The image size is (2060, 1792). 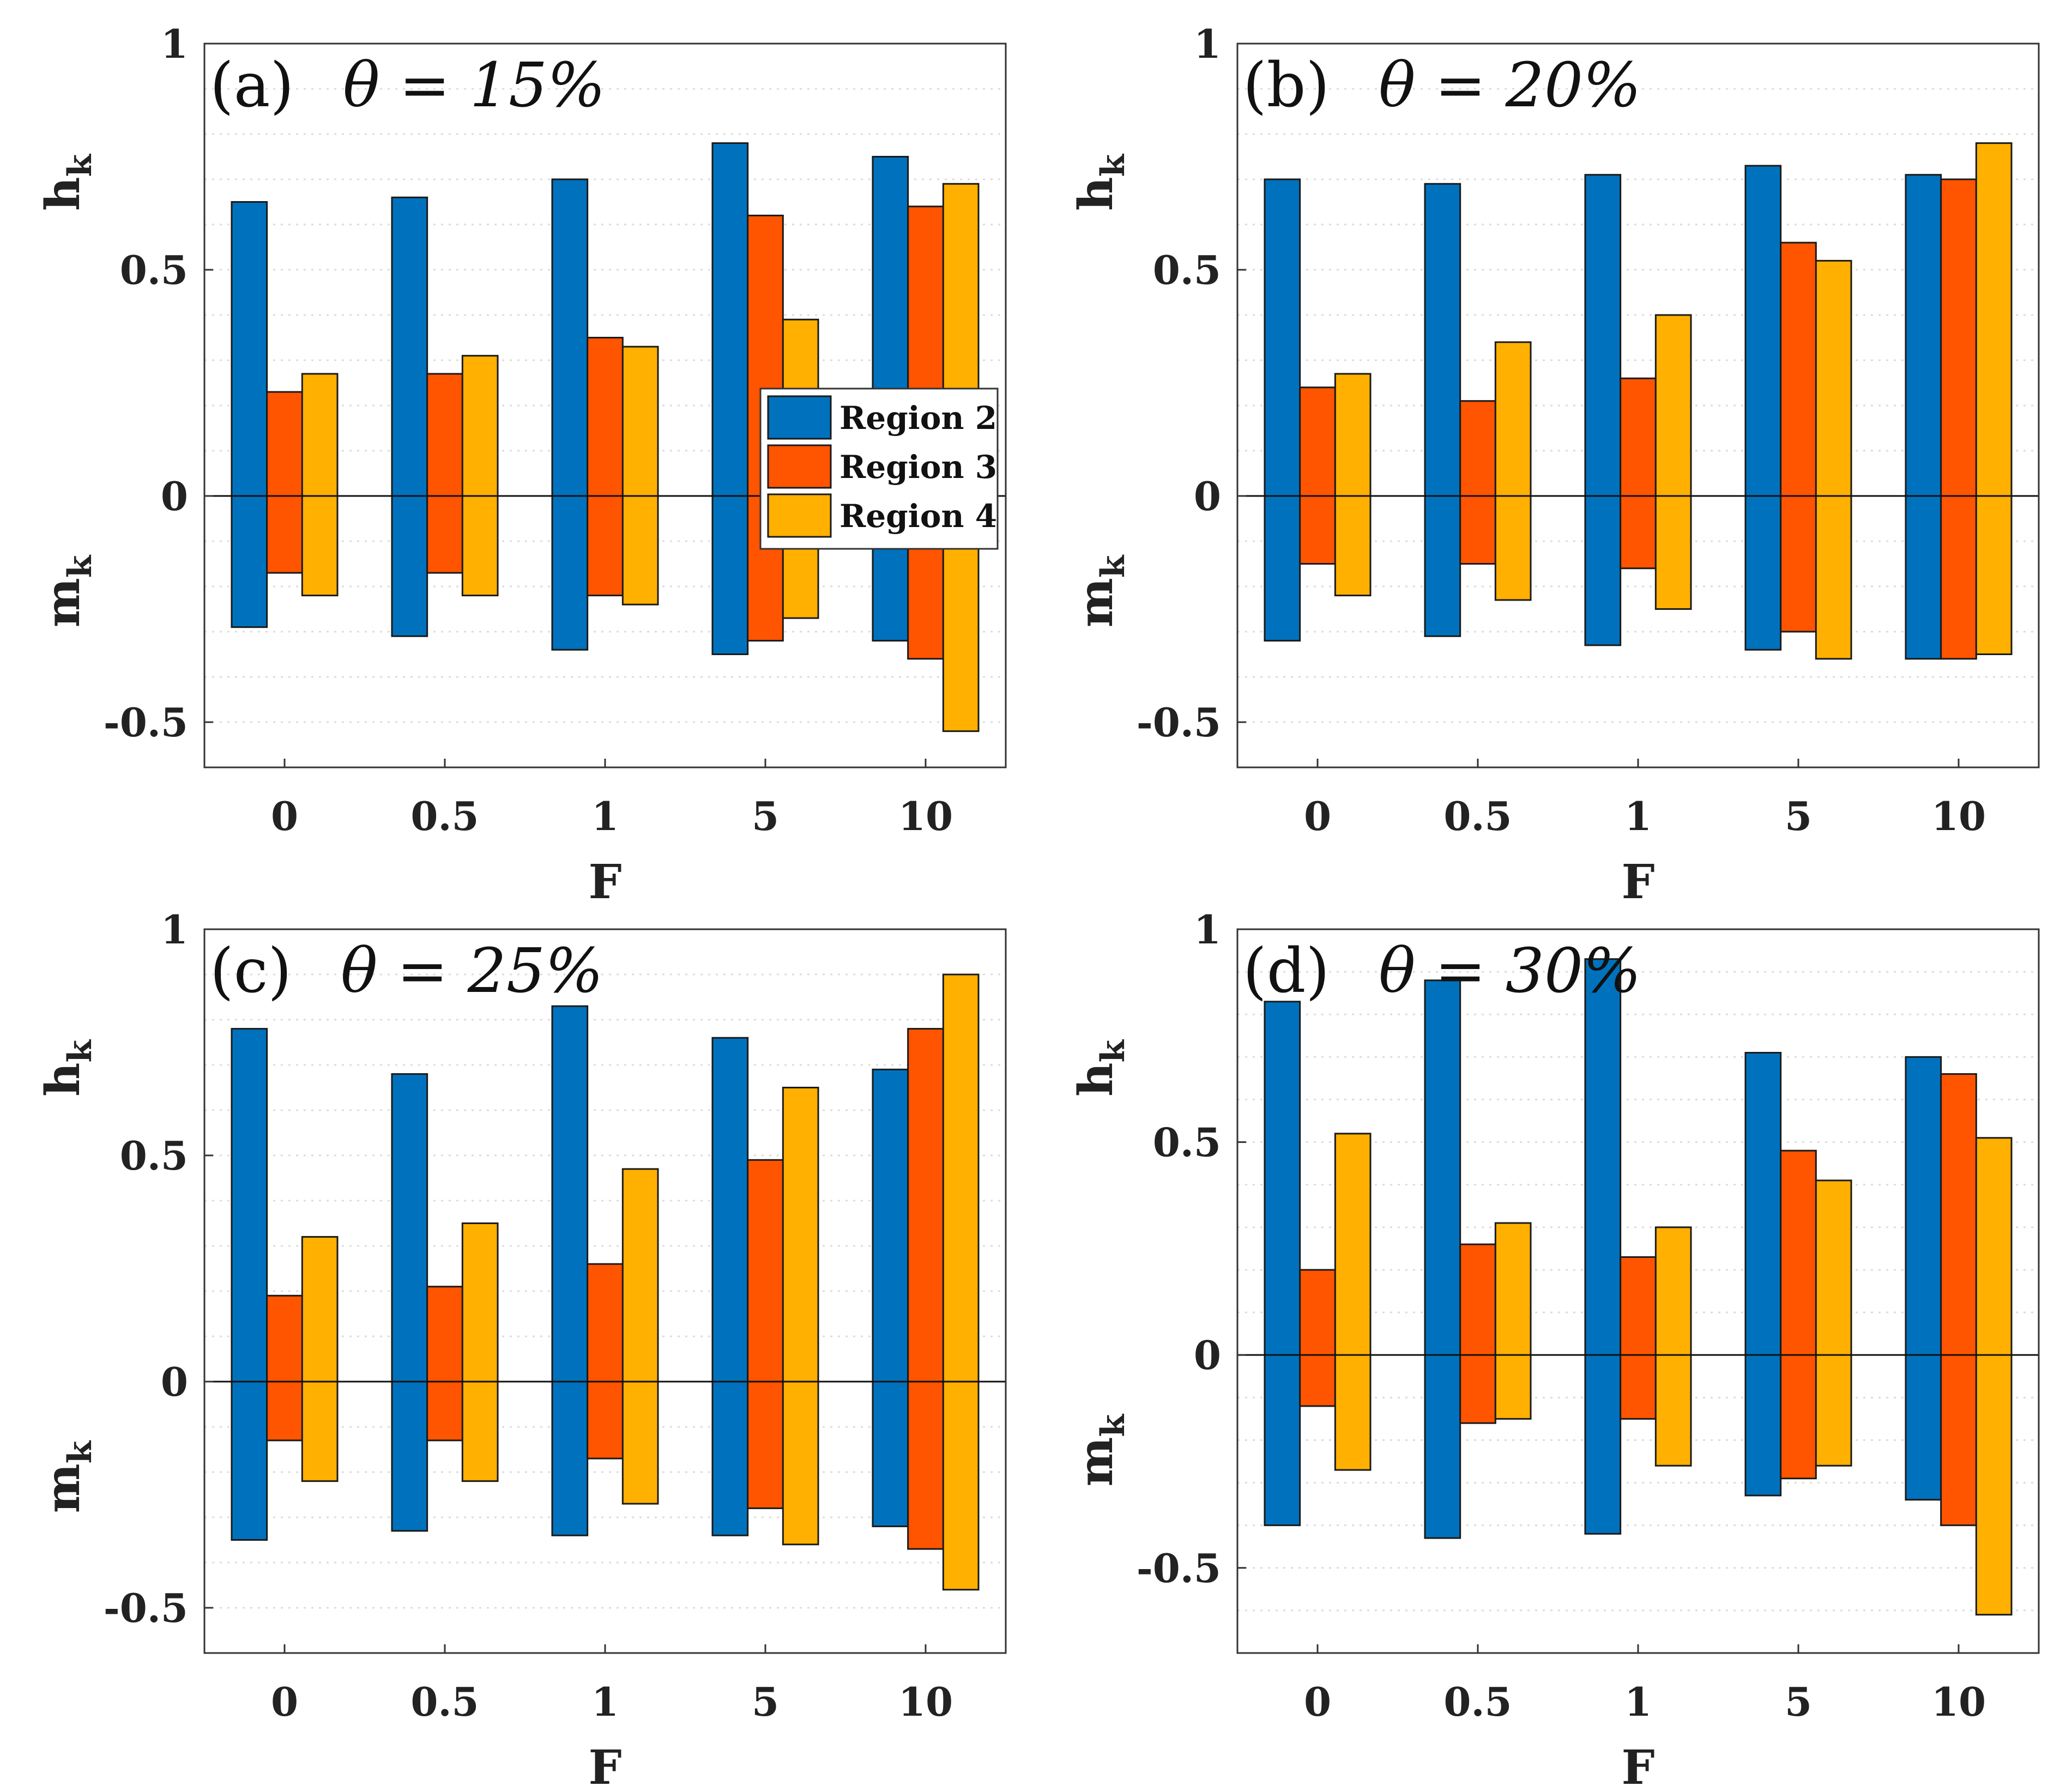 What do you see at coordinates (1442, 971) in the screenshot?
I see `panel-title: (d) θ = 30%` at bounding box center [1442, 971].